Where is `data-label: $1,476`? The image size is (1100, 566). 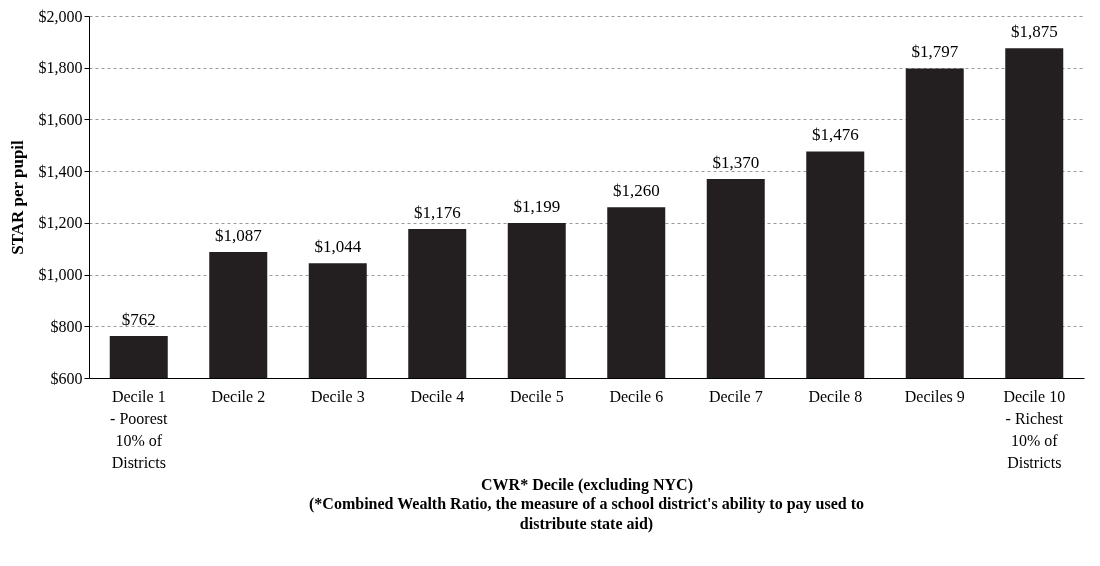
data-label: $1,476 is located at coordinates (835, 135).